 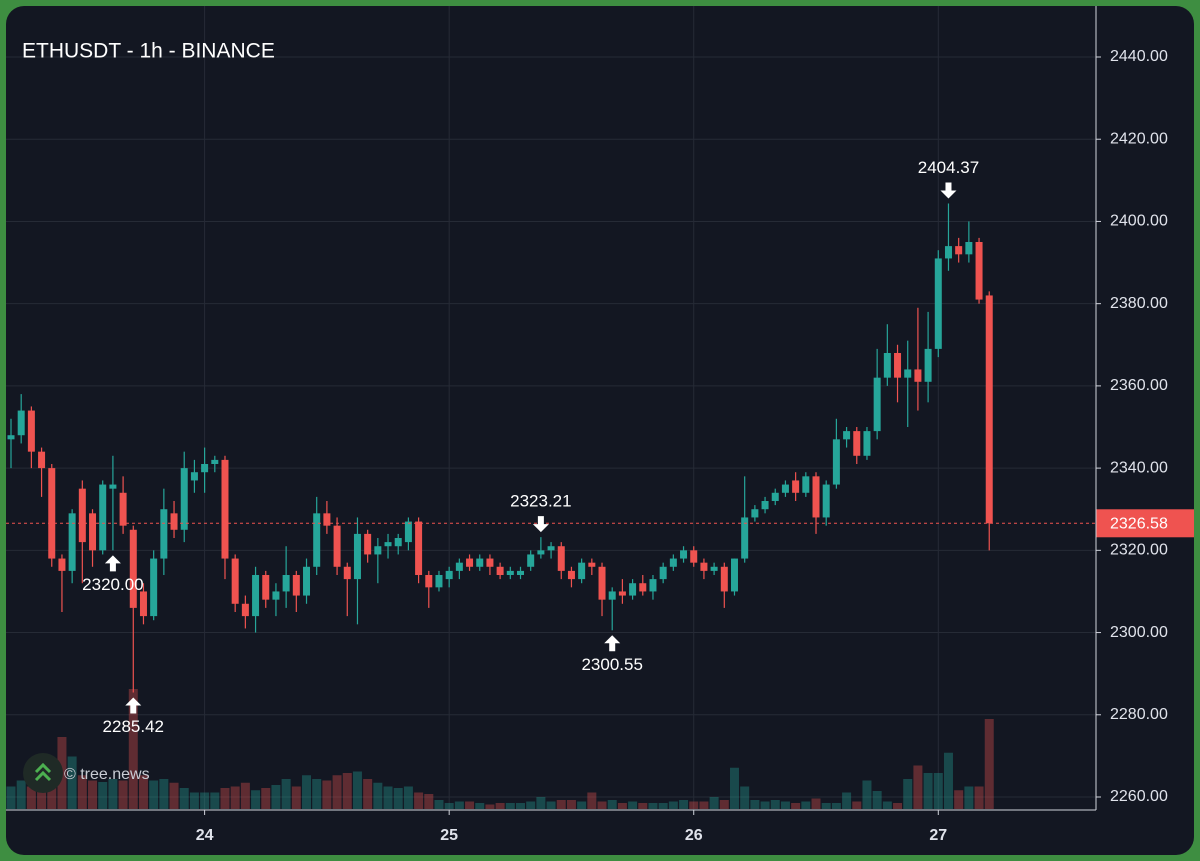 What do you see at coordinates (611, 664) in the screenshot?
I see `annotation-label: 2300.55` at bounding box center [611, 664].